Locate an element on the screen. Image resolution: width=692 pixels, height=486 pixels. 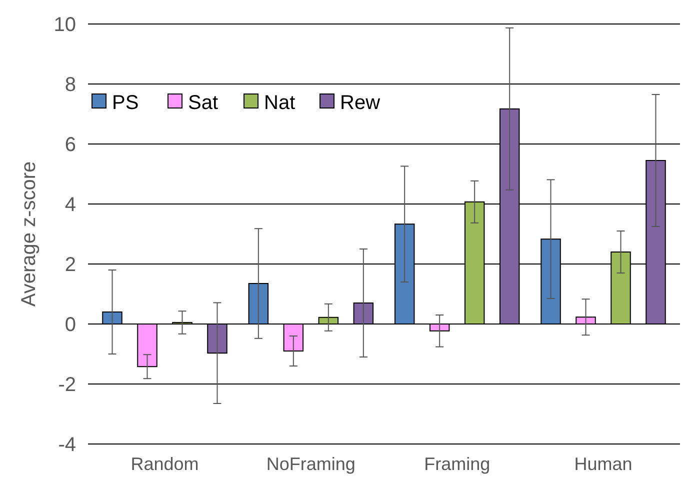
legend-label: Sat is located at coordinates (203, 103).